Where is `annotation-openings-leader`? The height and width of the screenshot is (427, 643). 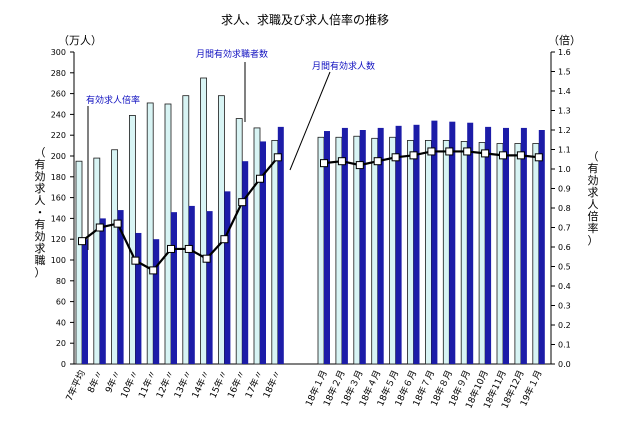 annotation-openings-leader is located at coordinates (310, 121).